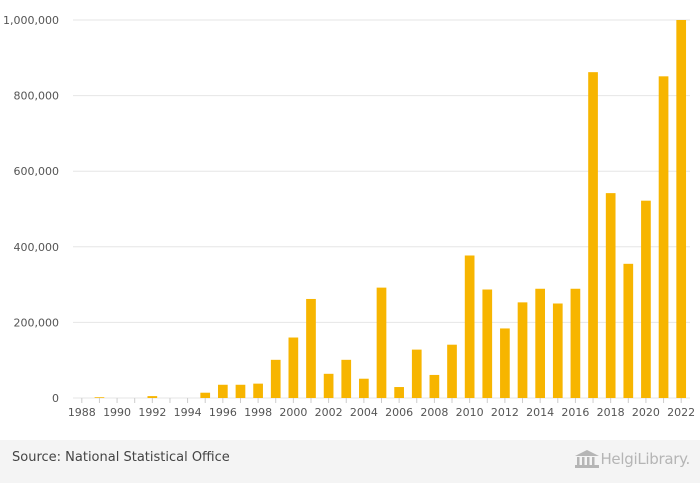 The height and width of the screenshot is (483, 700). Describe the element at coordinates (505, 363) in the screenshot. I see `bar-2012` at that location.